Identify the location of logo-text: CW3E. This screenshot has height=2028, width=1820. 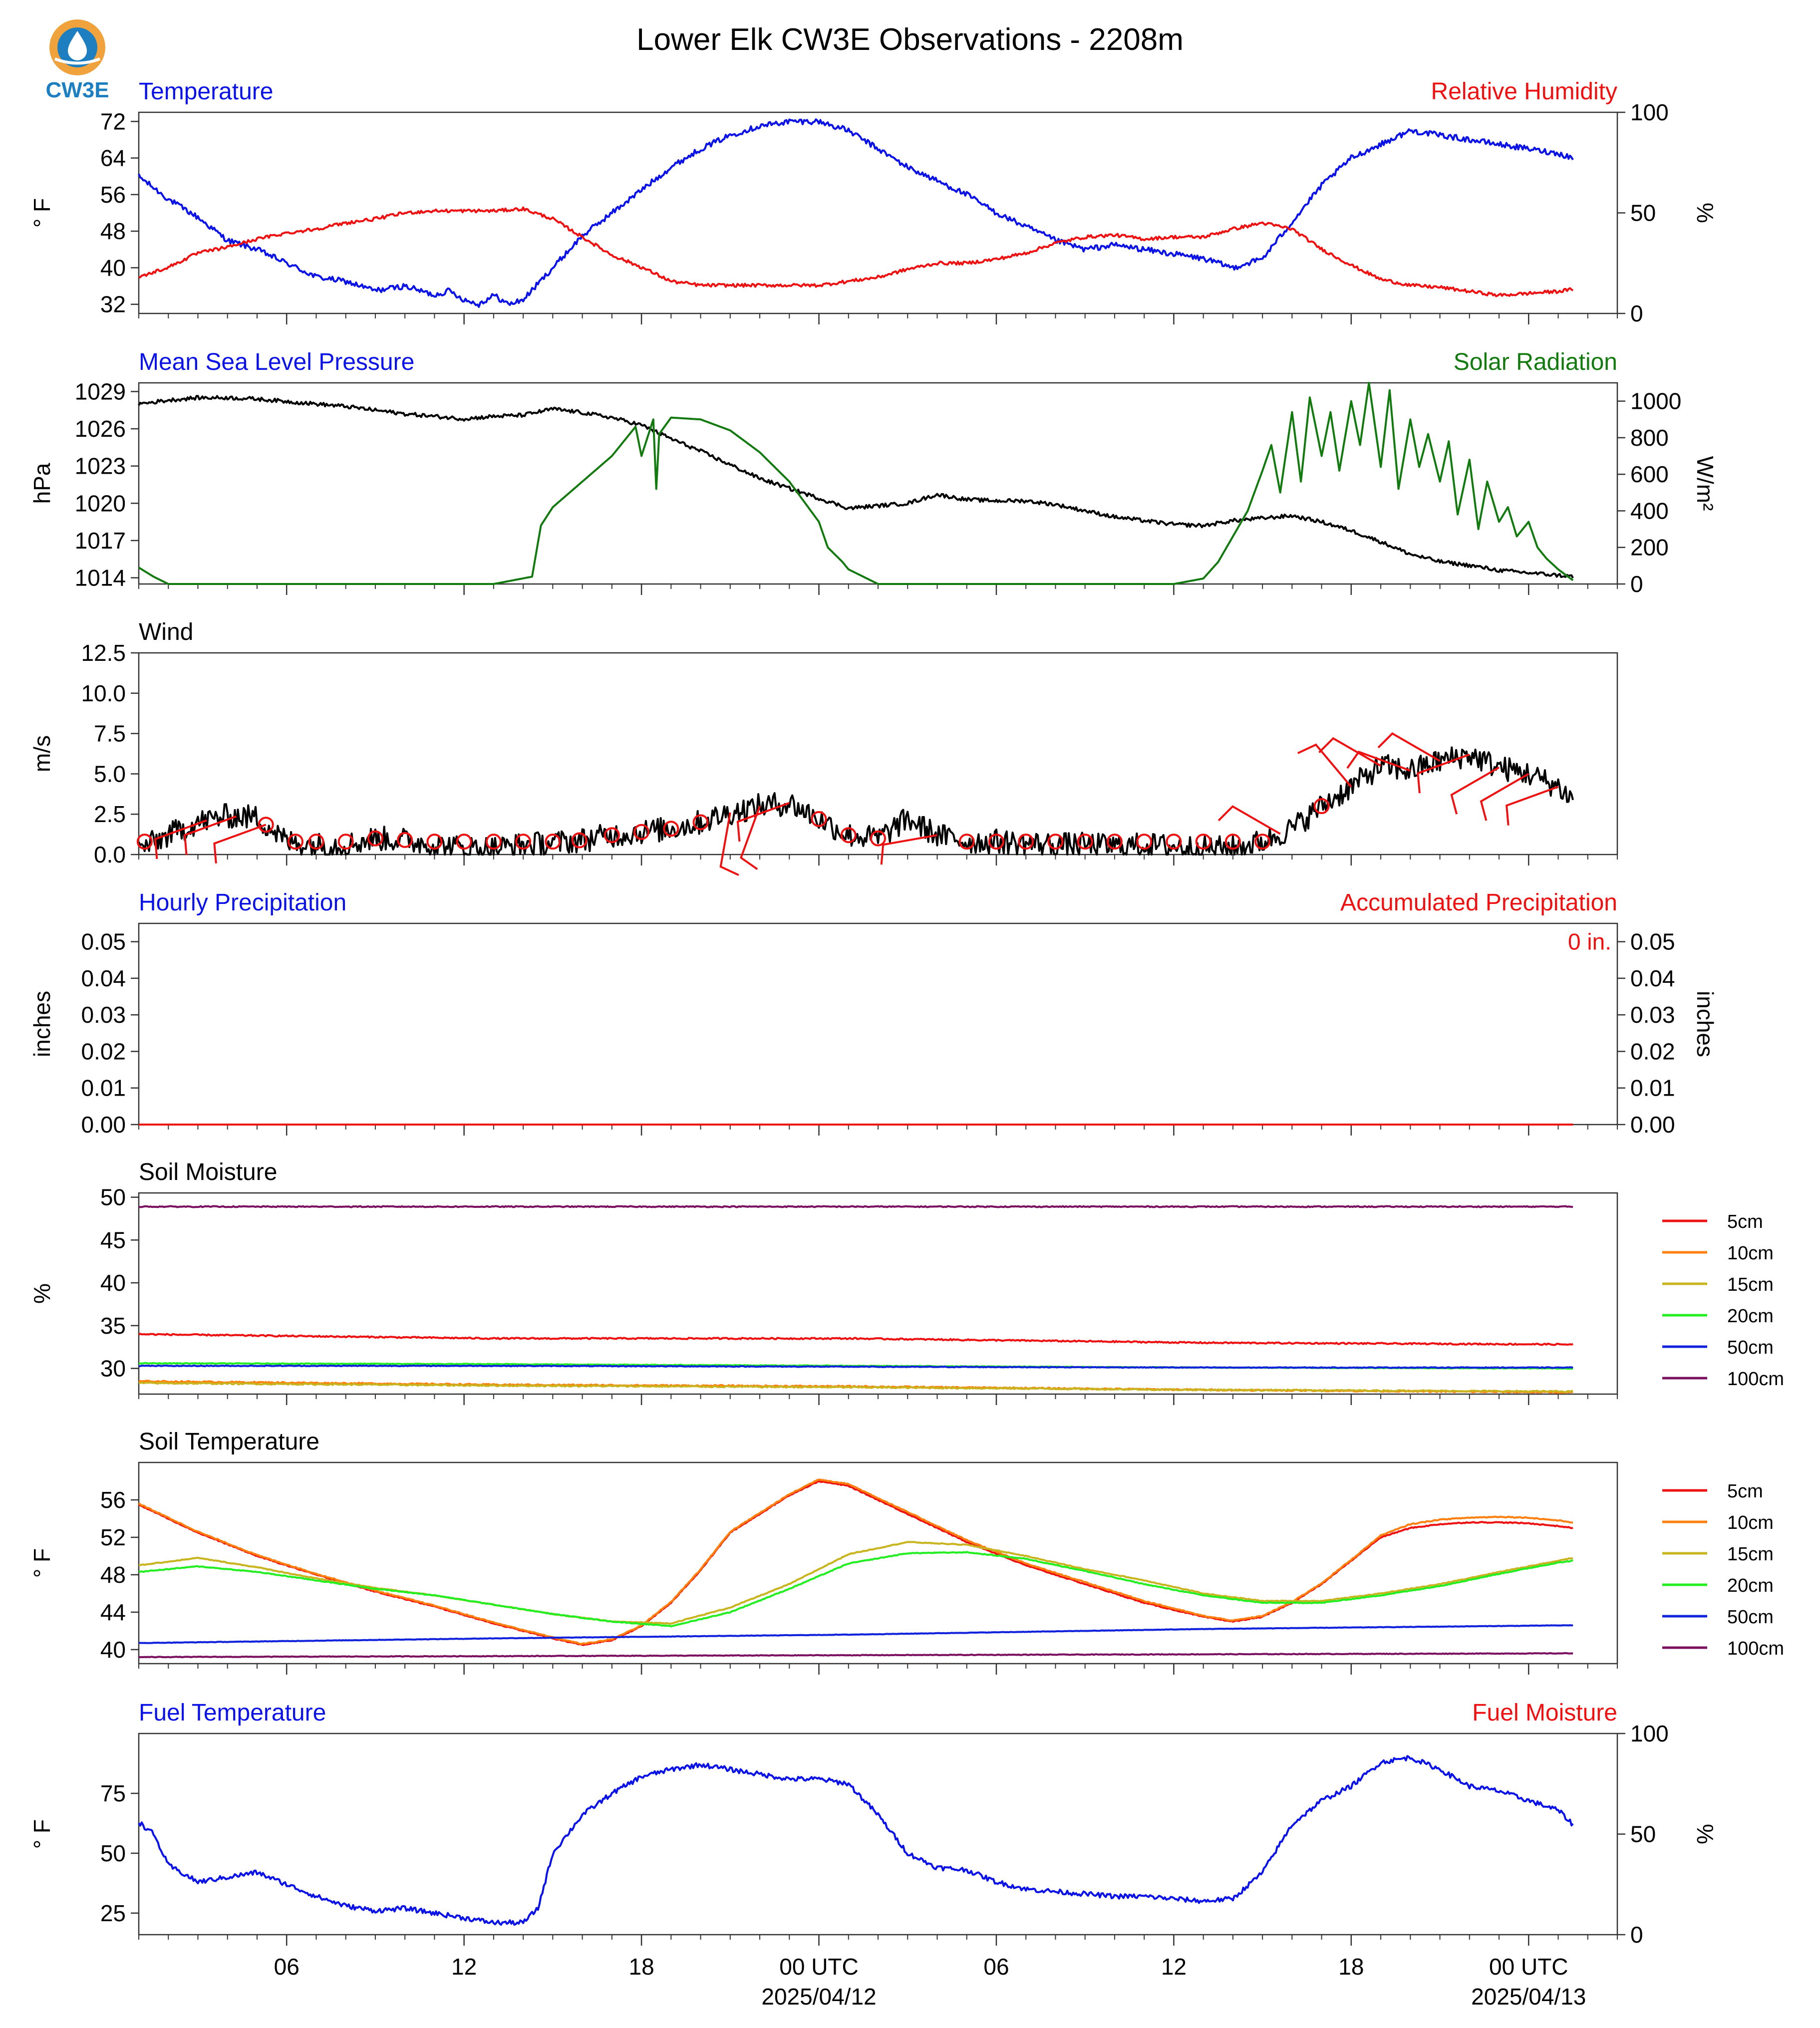
(77, 90).